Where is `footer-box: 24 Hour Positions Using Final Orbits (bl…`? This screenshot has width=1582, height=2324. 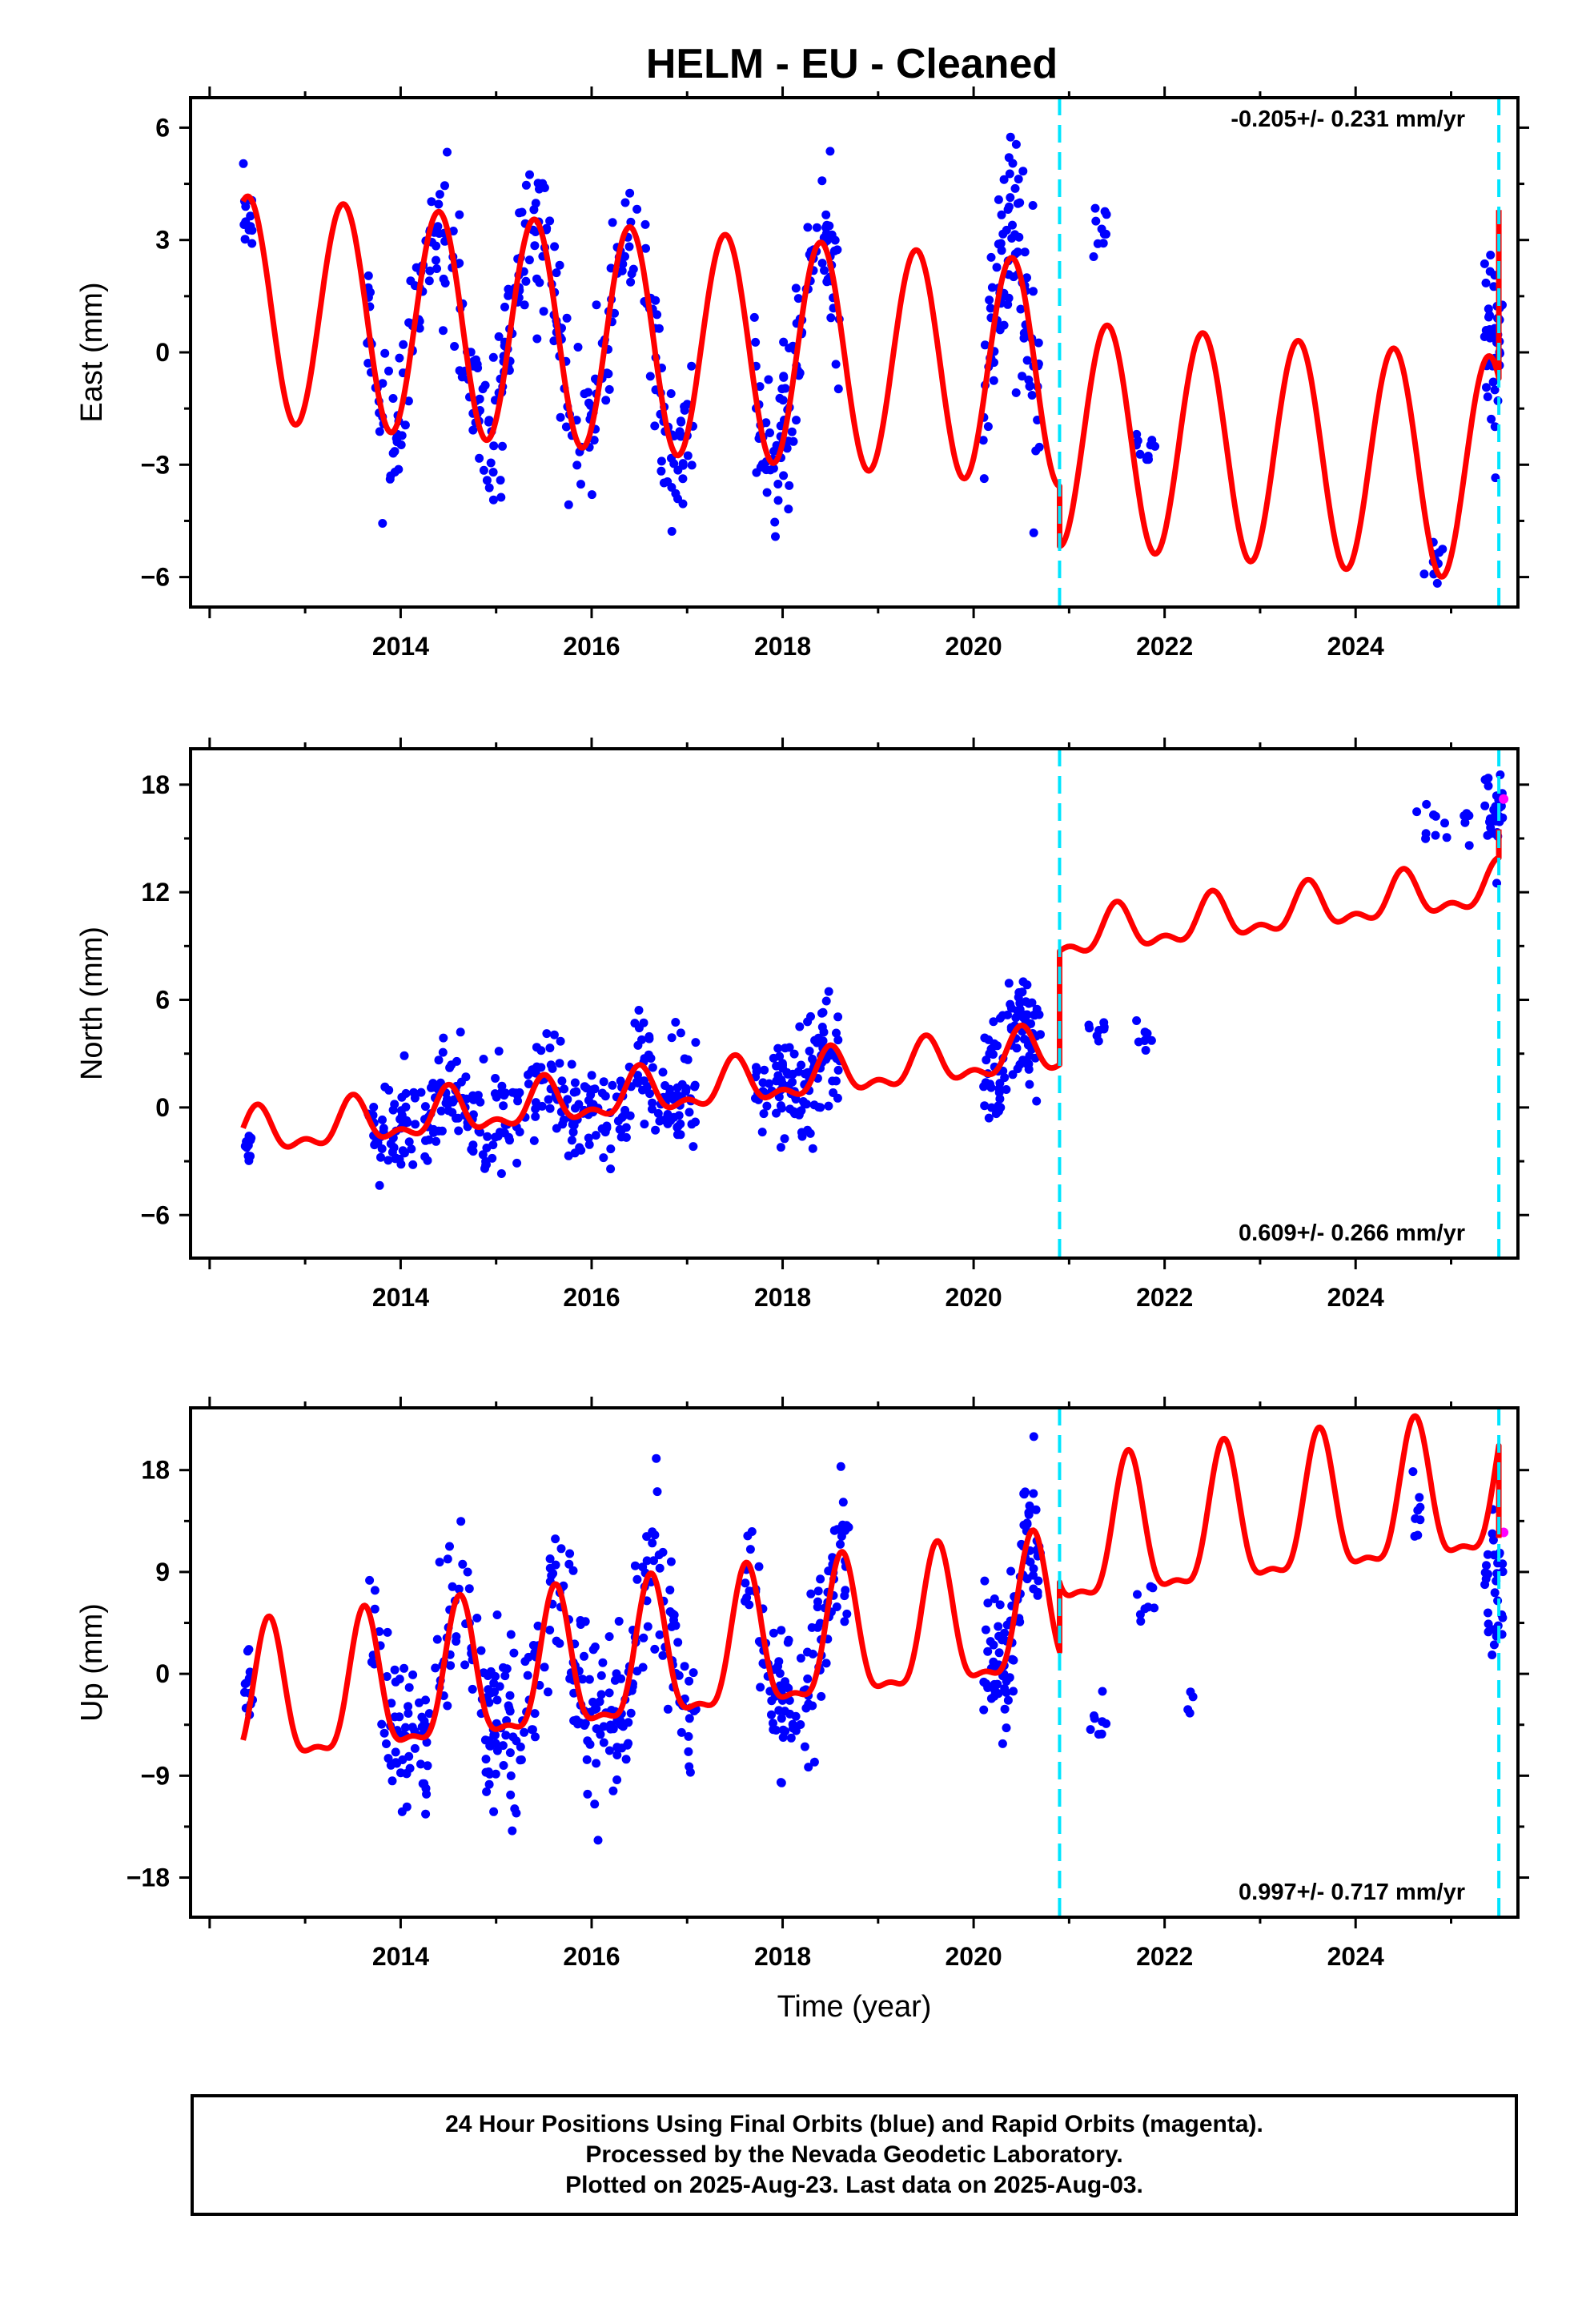
footer-box: 24 Hour Positions Using Final Orbits (bl… is located at coordinates (854, 2155).